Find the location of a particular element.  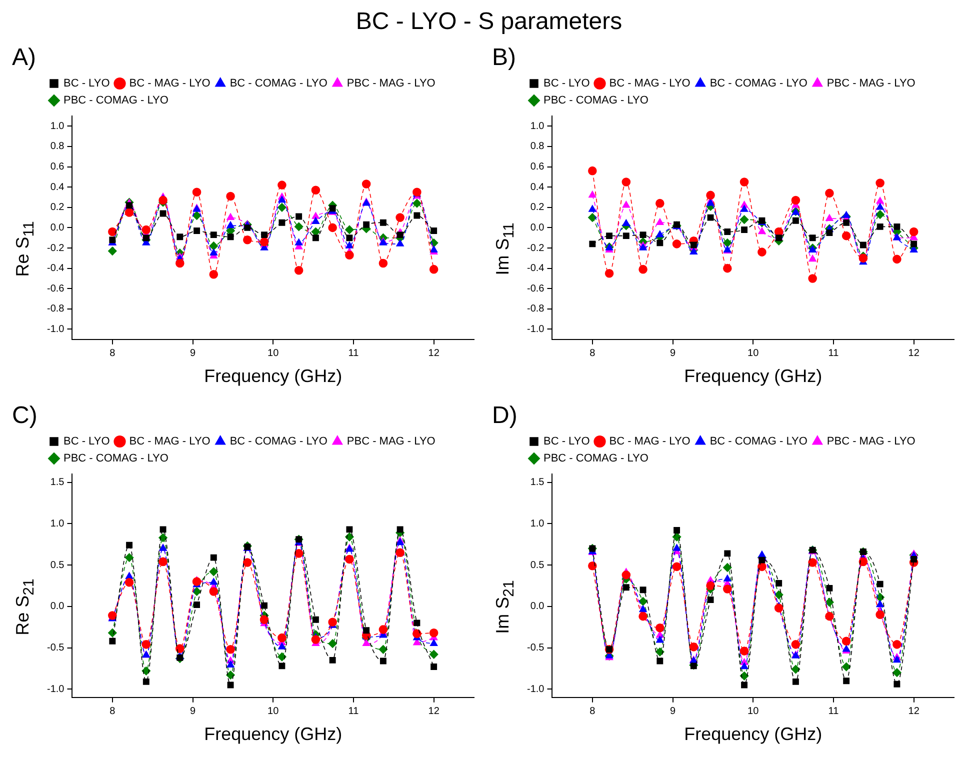

chart-title: A) is located at coordinates (24, 58).